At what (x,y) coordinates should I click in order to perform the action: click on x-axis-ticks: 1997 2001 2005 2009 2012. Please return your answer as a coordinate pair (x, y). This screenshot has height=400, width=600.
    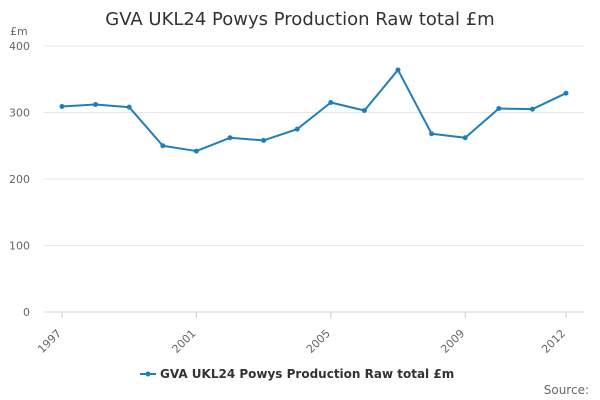
    Looking at the image, I should click on (309, 333).